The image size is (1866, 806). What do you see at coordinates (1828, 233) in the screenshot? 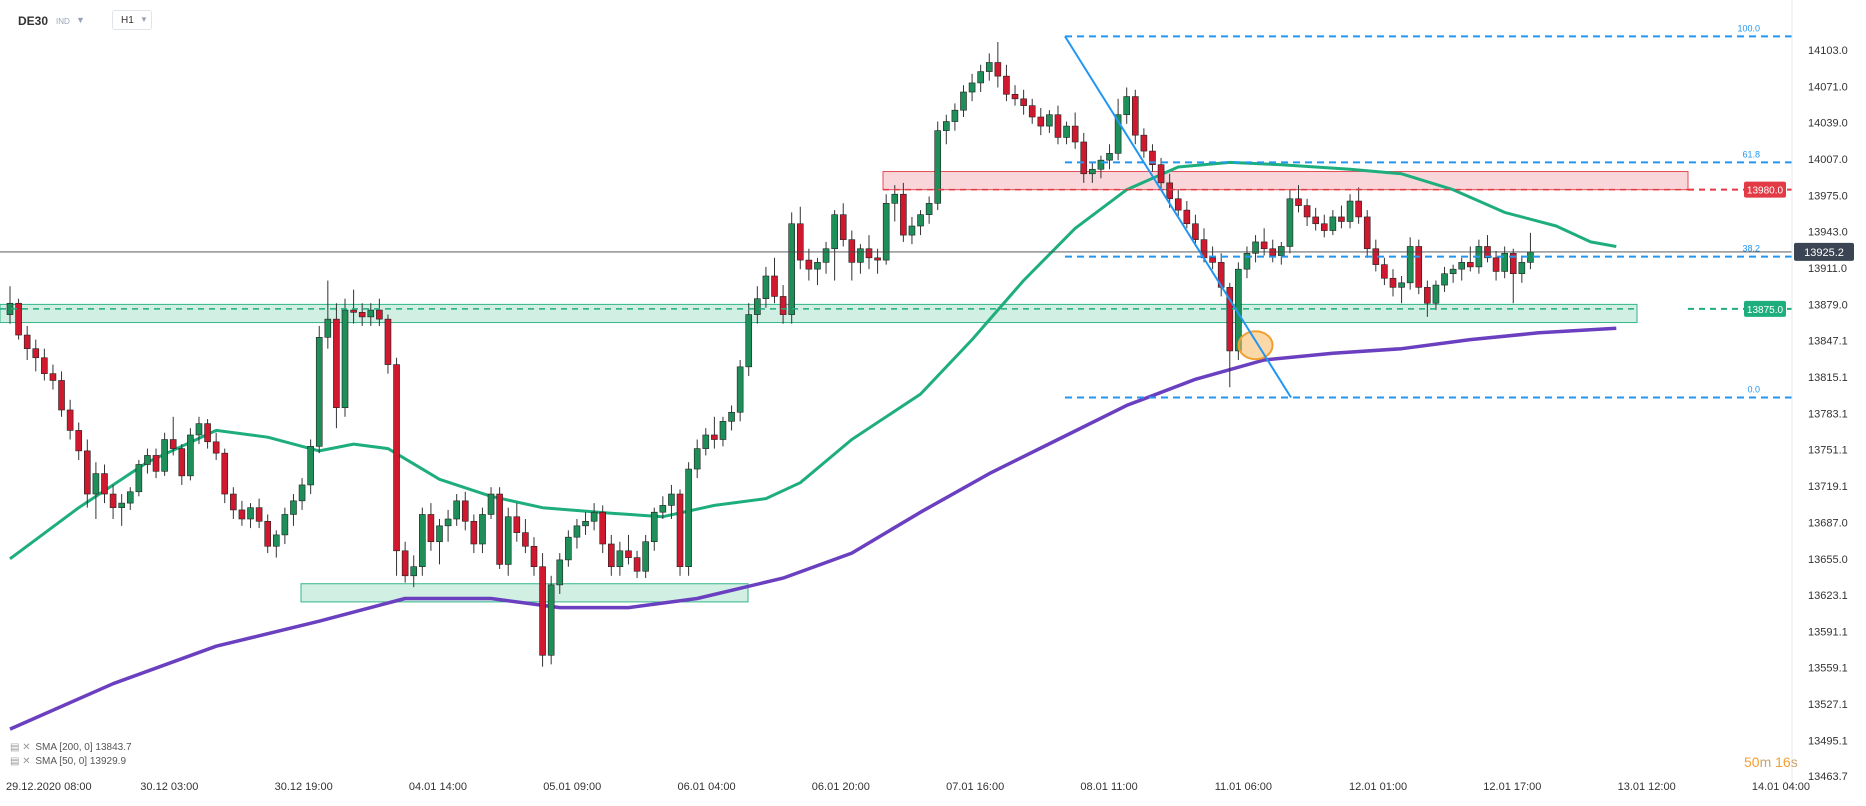
I see `price-tick-label: 13943.0` at bounding box center [1828, 233].